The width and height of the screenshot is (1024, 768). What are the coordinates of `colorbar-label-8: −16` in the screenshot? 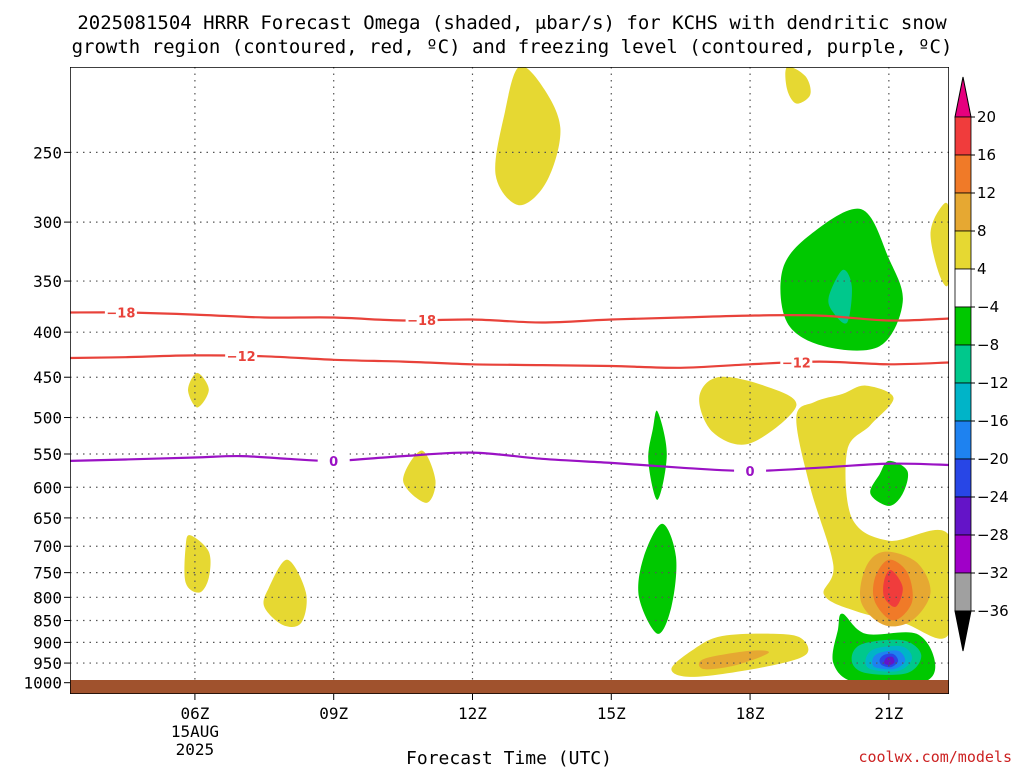 It's located at (993, 421).